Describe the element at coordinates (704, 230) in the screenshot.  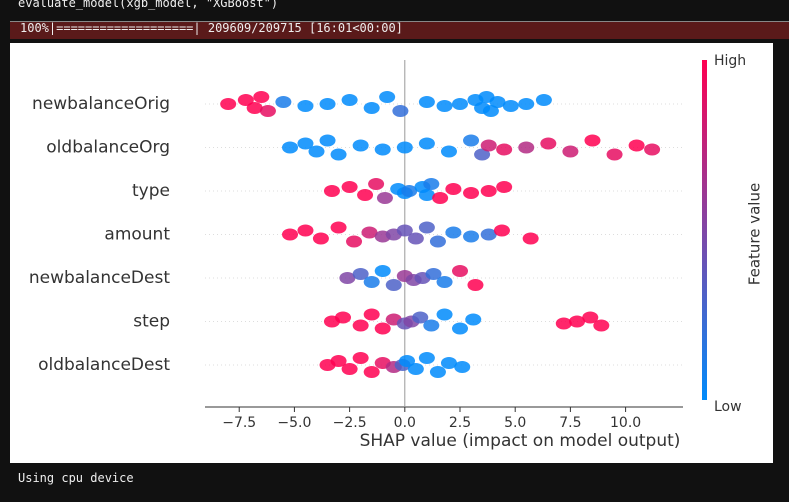
I see `colorbar` at that location.